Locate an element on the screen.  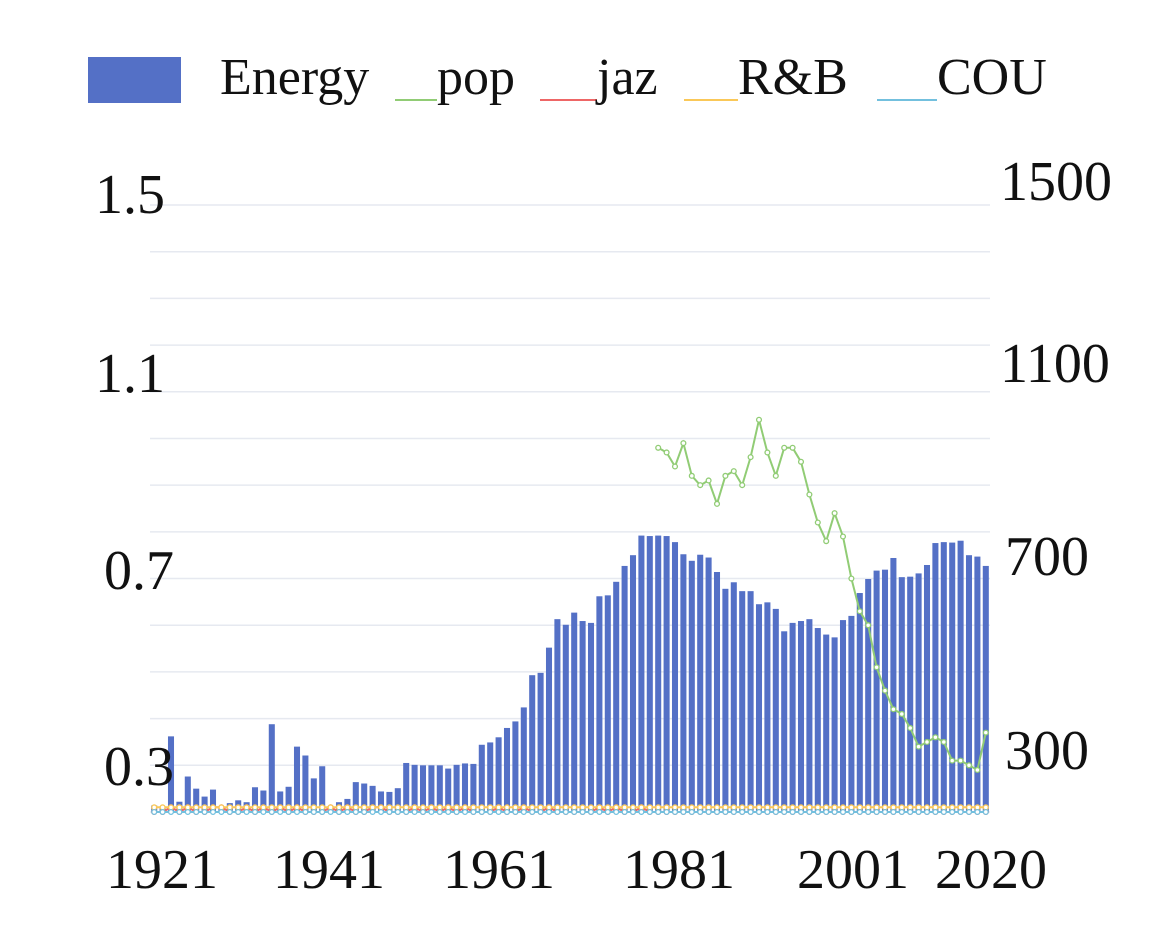
left-tick-label: 0.3 is located at coordinates (139, 767).